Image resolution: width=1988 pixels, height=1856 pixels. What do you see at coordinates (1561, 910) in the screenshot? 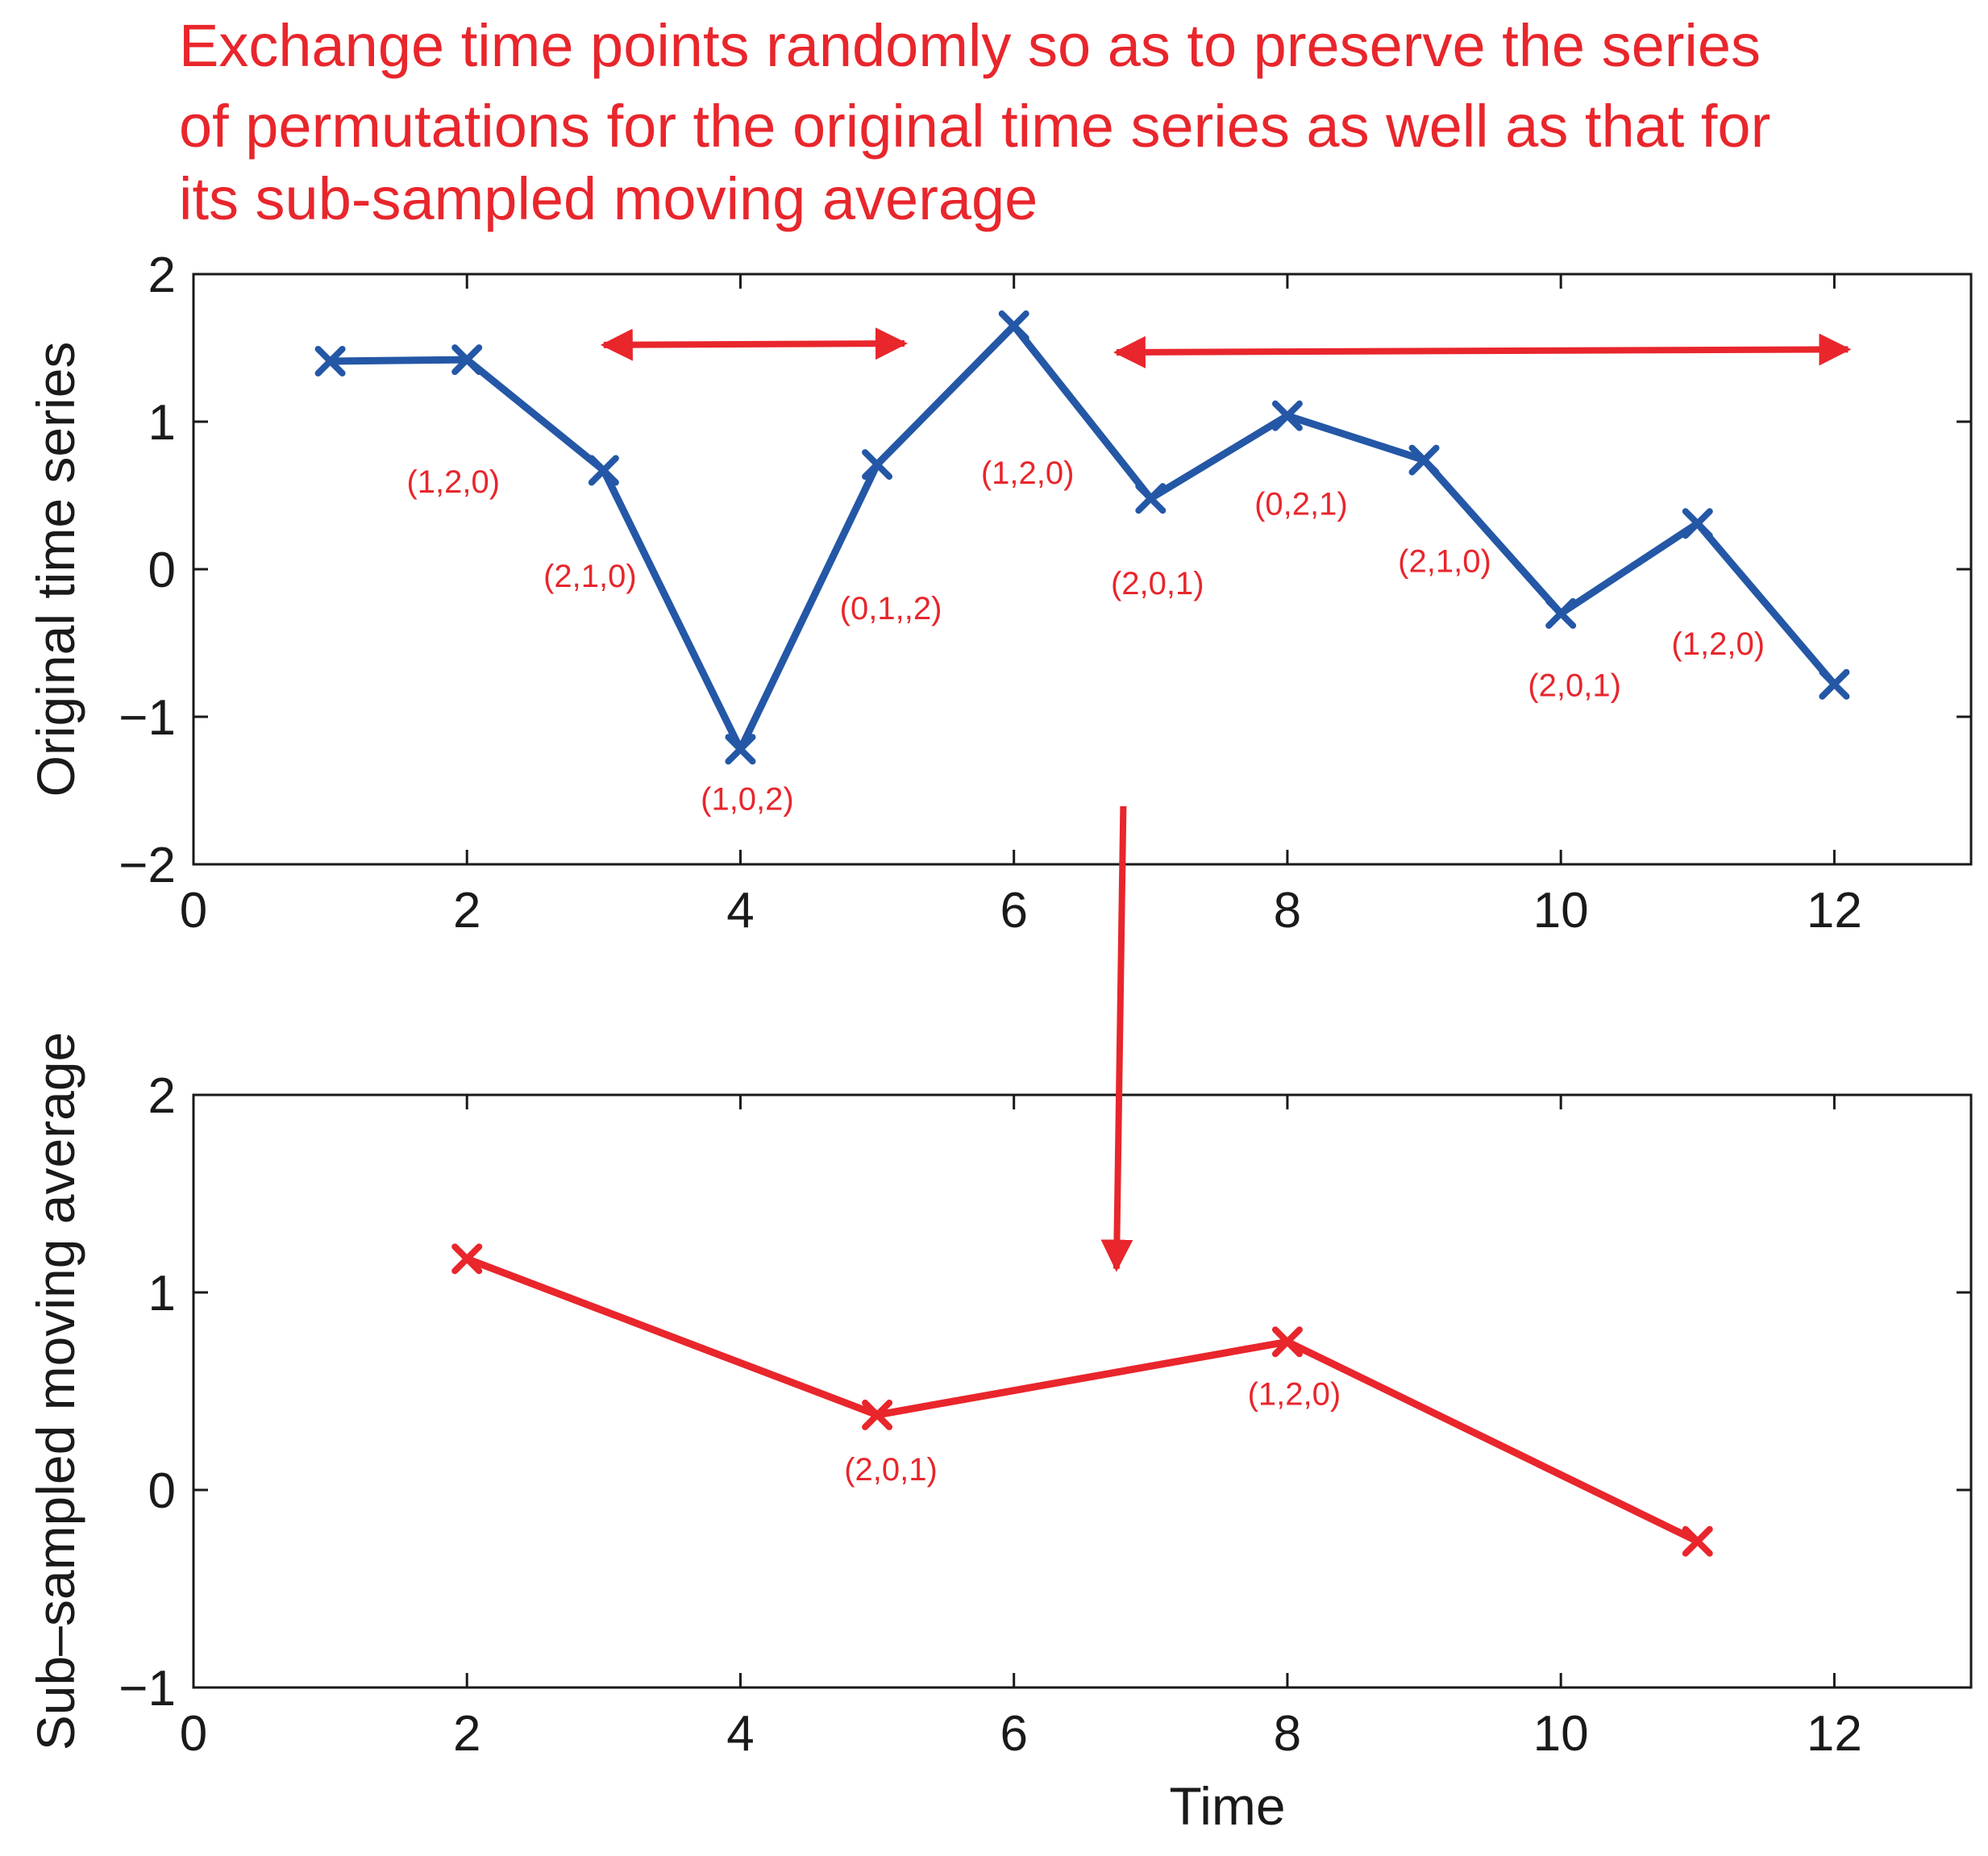
I see `top-x-tick-label: 10` at bounding box center [1561, 910].